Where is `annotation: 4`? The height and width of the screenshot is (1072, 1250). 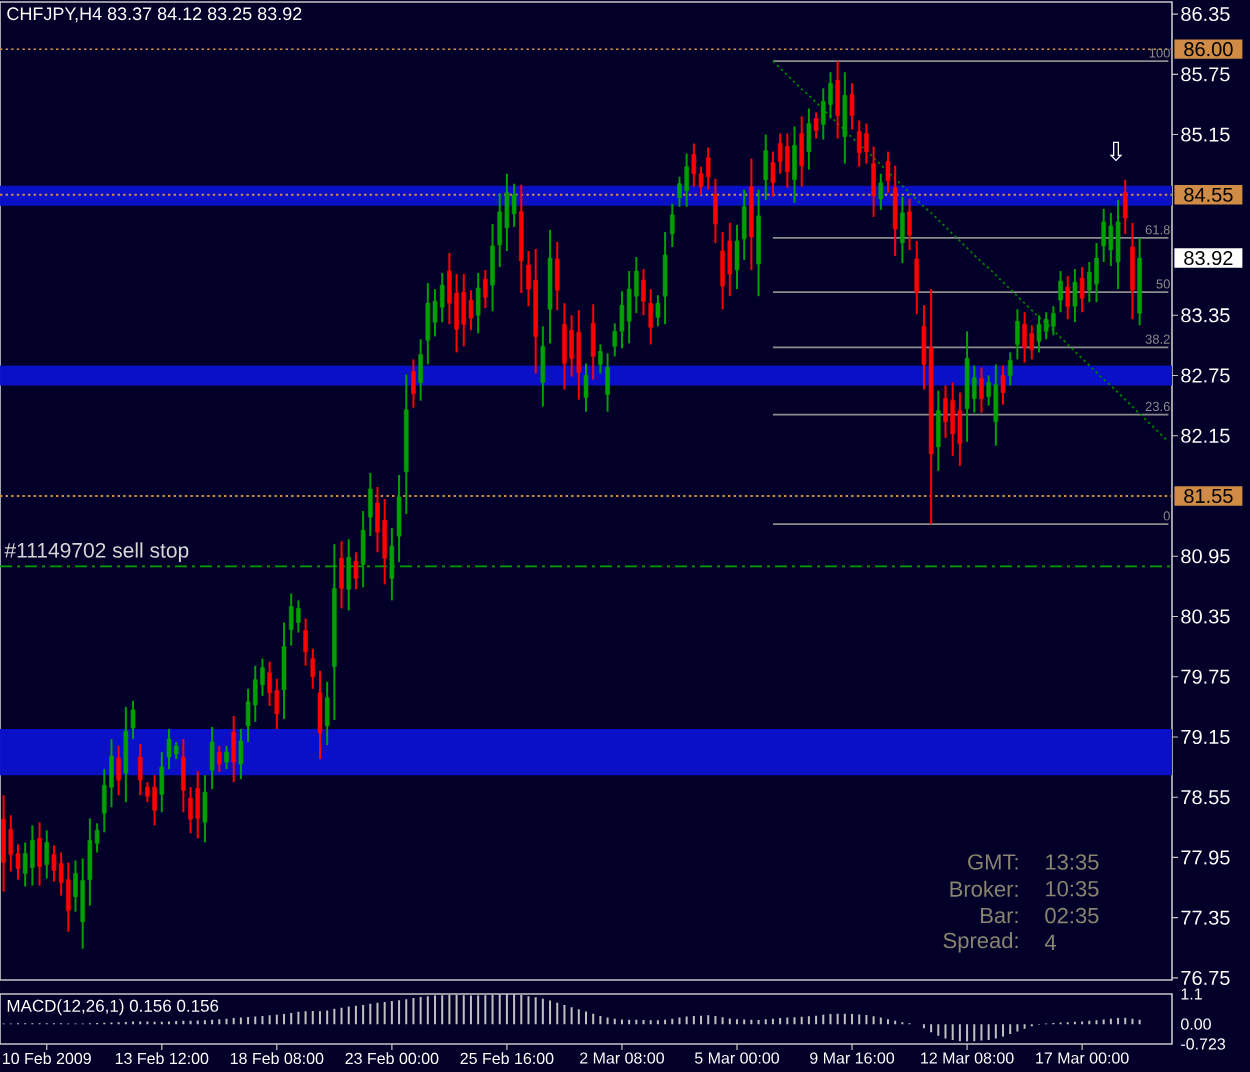 annotation: 4 is located at coordinates (1050, 942).